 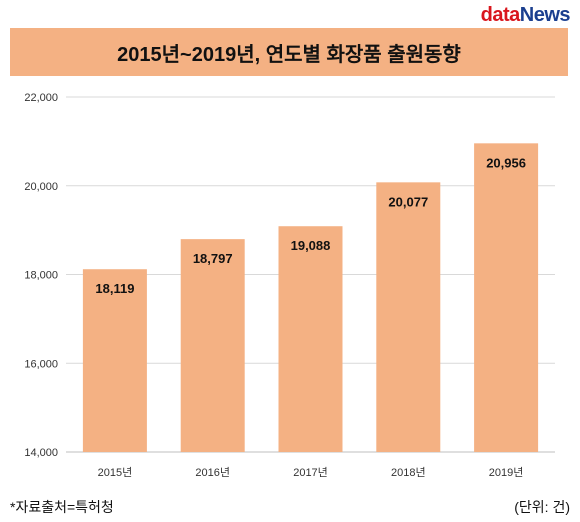 I want to click on y-tick-label: 20,000, so click(x=41, y=187).